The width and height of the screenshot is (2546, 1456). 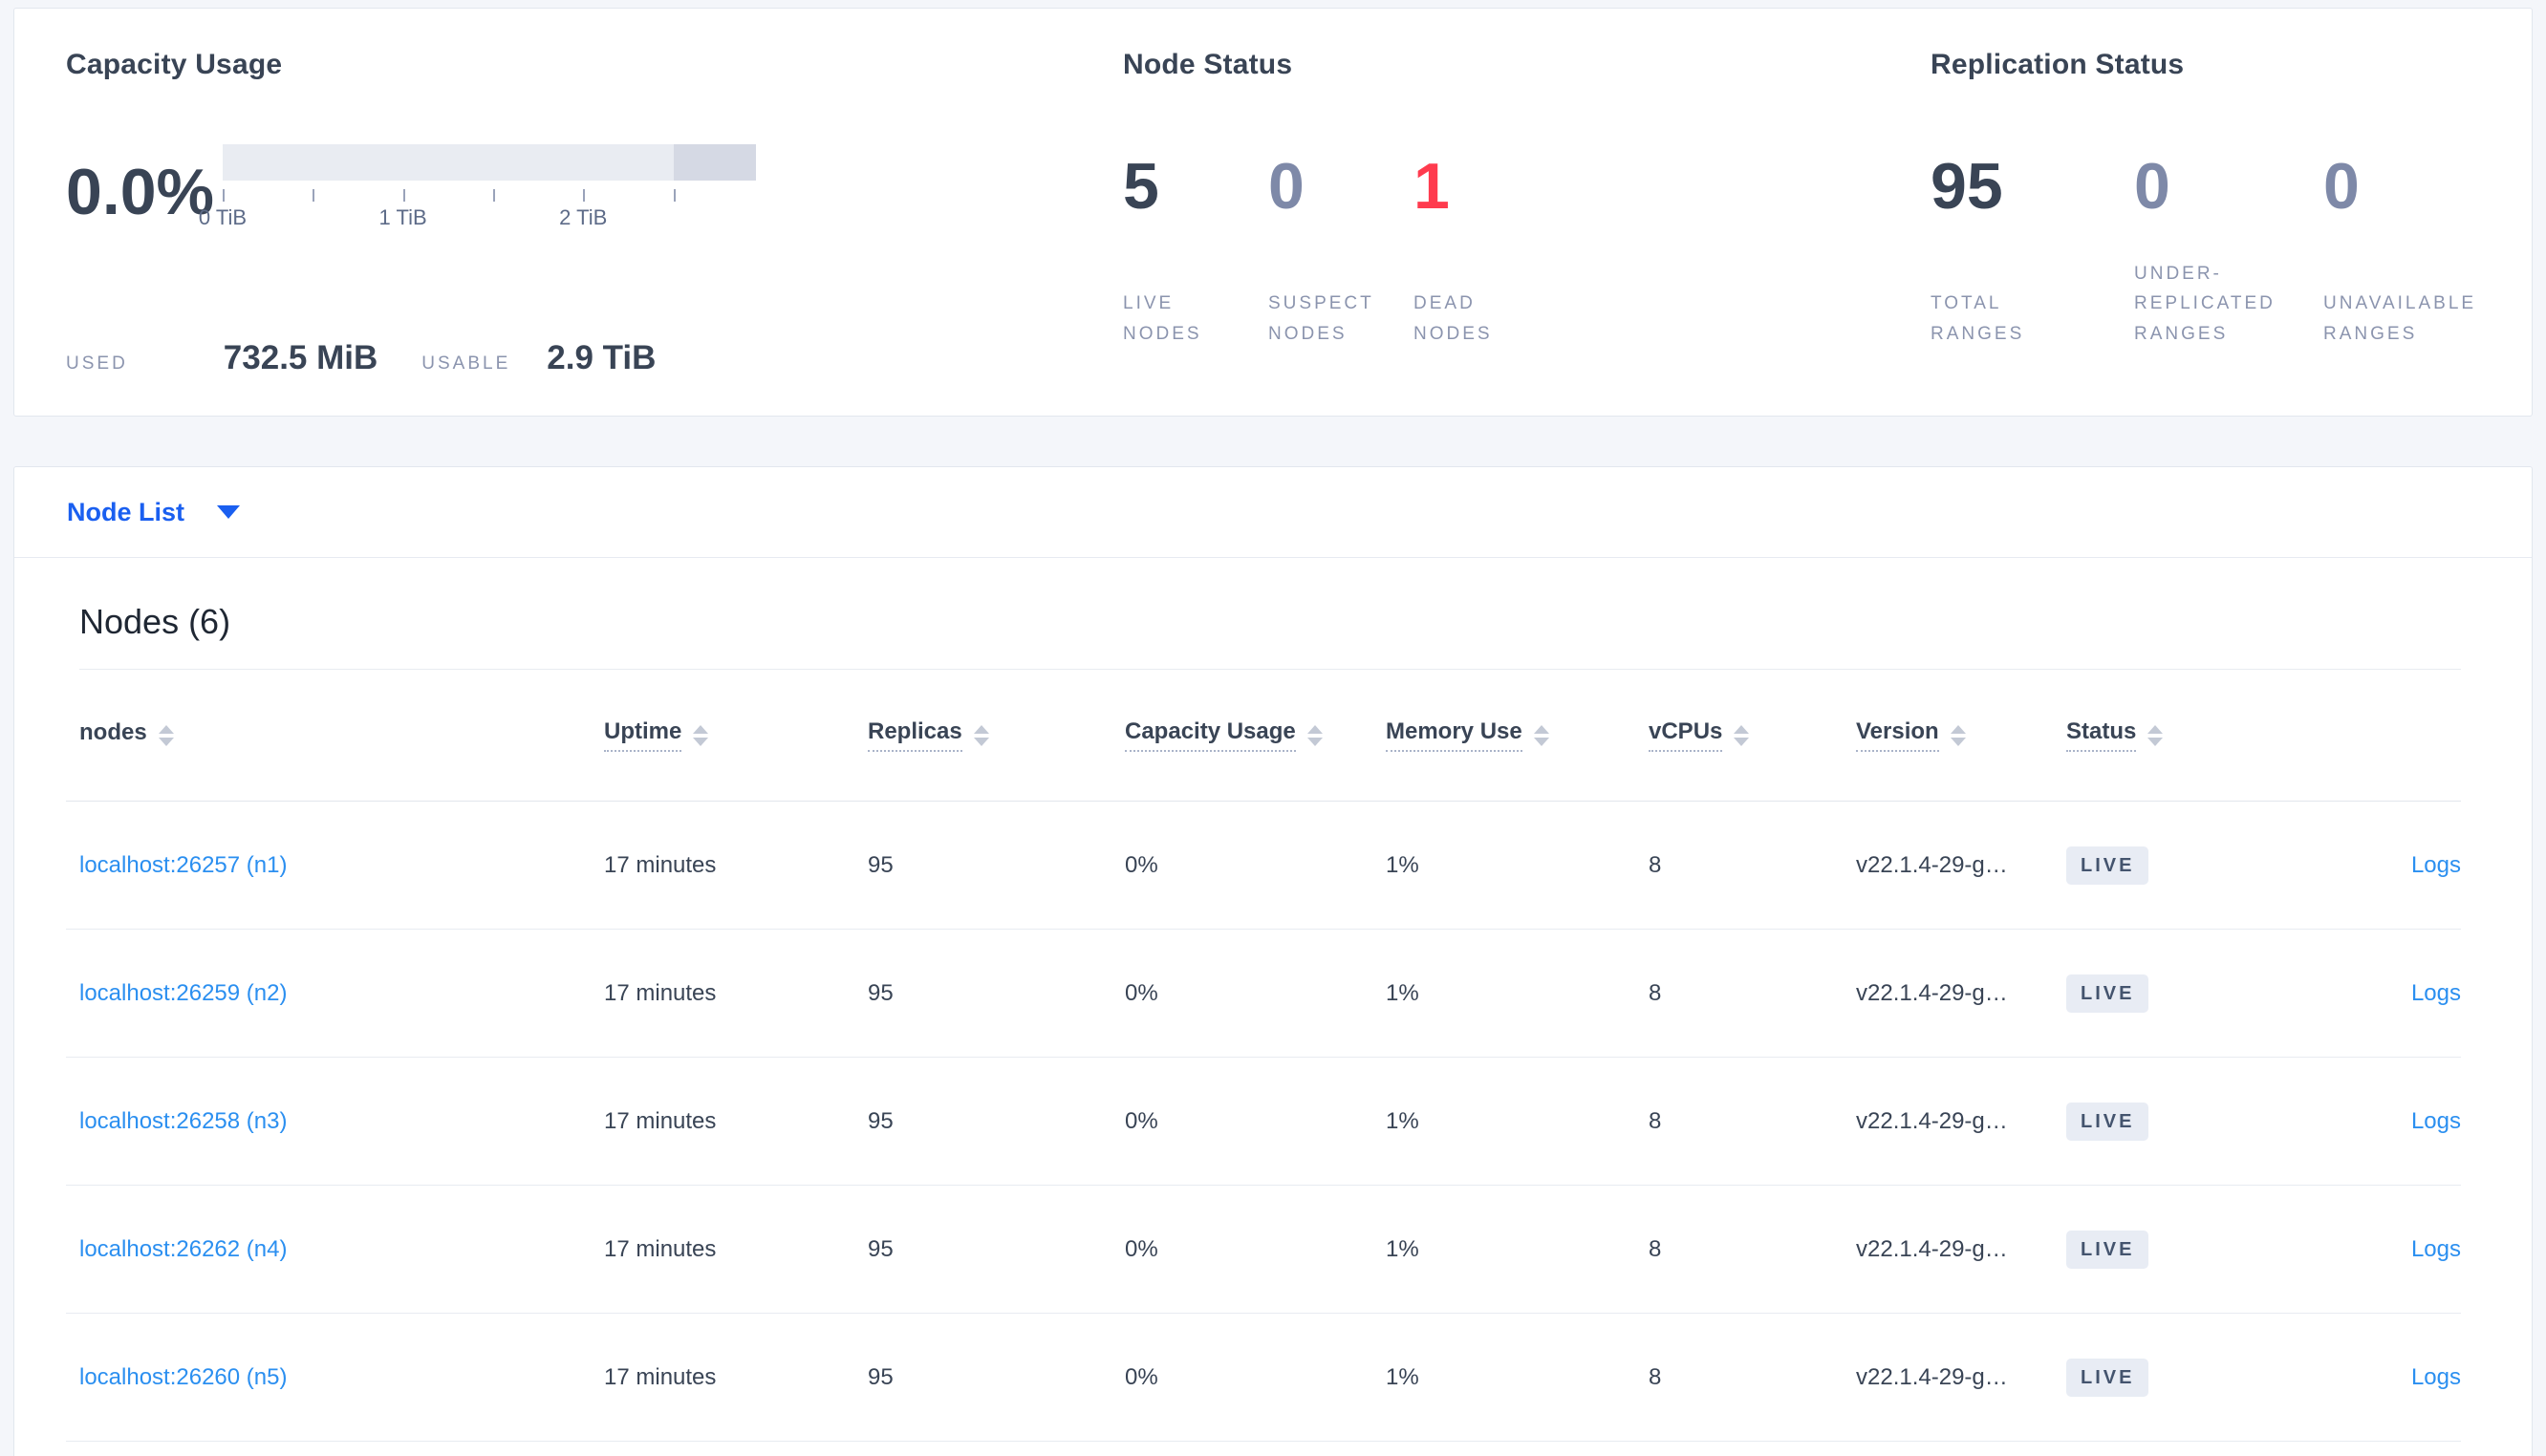 I want to click on node-list-view-dropdown: Node List, so click(x=154, y=512).